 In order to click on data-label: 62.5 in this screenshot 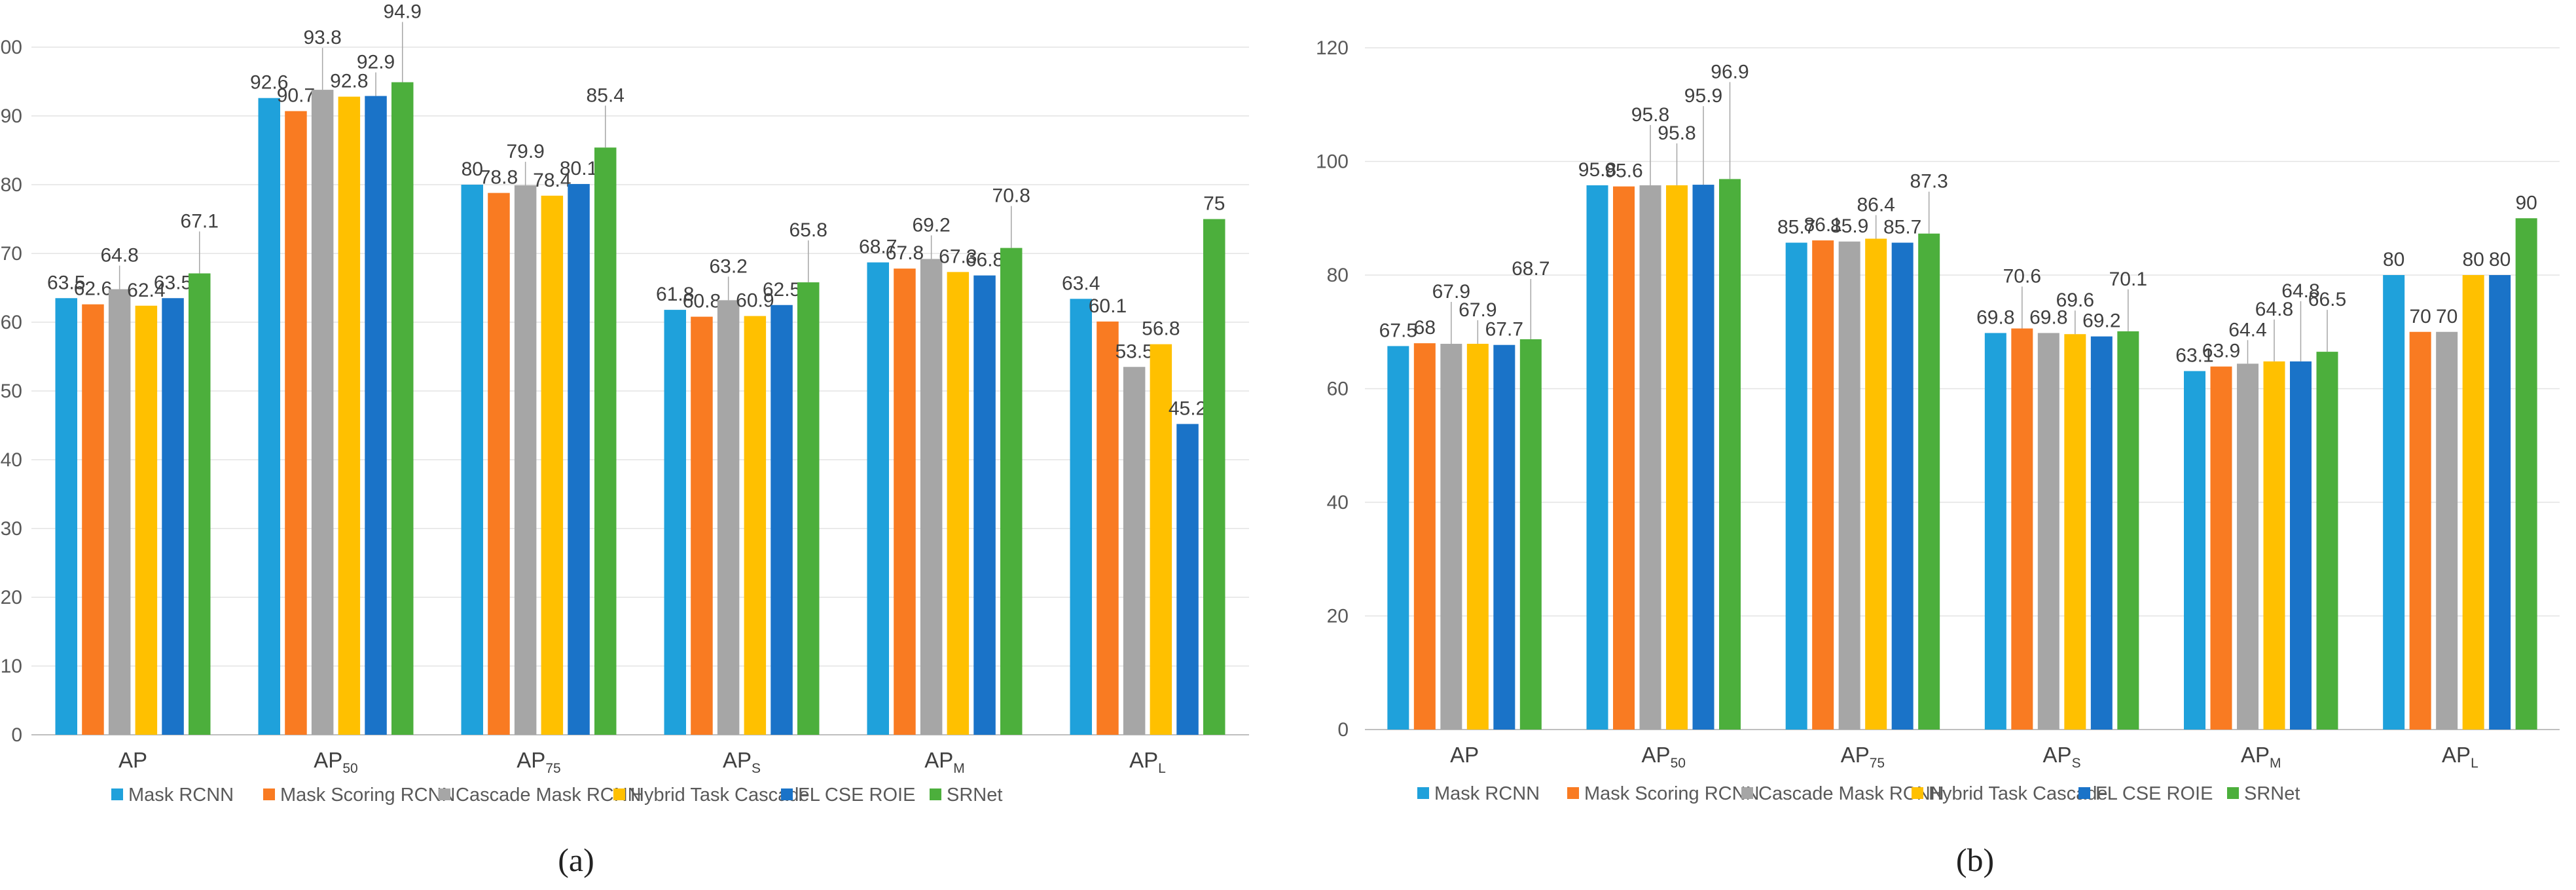, I will do `click(782, 290)`.